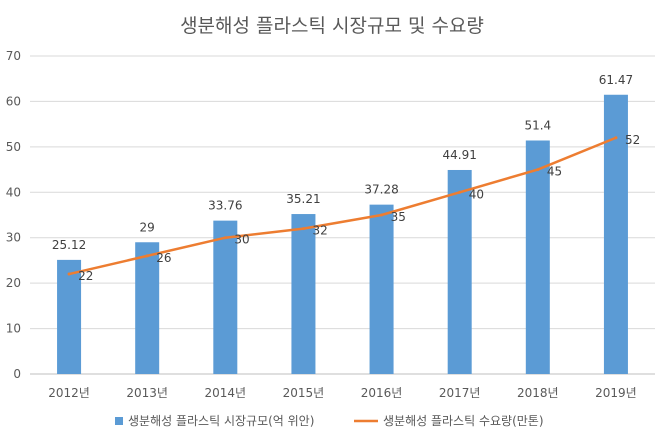 The height and width of the screenshot is (441, 665). Describe the element at coordinates (13, 147) in the screenshot. I see `y-tick-label: 50` at that location.